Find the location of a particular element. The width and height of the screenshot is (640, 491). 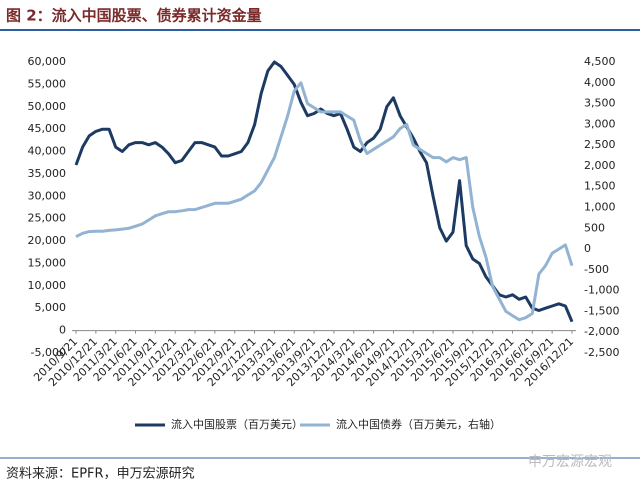

y-tick-label: -5,000 is located at coordinates (48, 352).